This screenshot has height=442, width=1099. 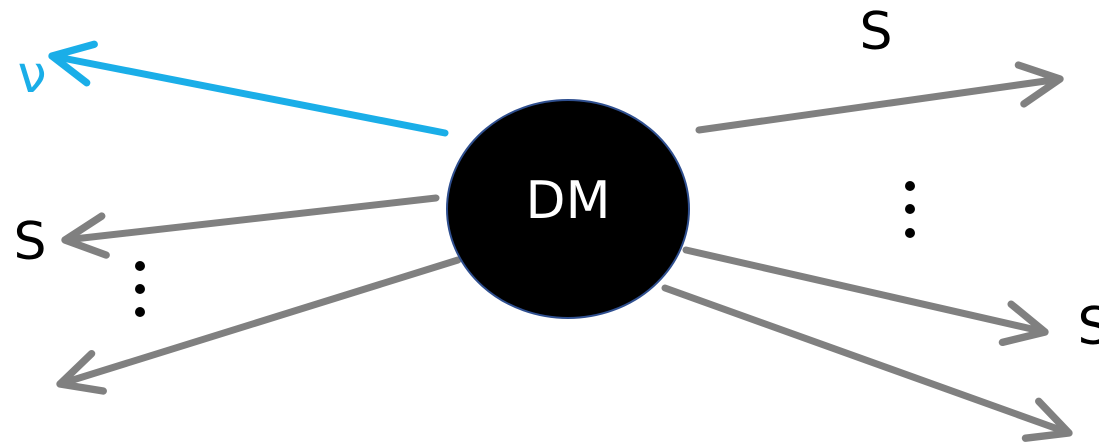 What do you see at coordinates (568, 201) in the screenshot?
I see `dm-label: DM` at bounding box center [568, 201].